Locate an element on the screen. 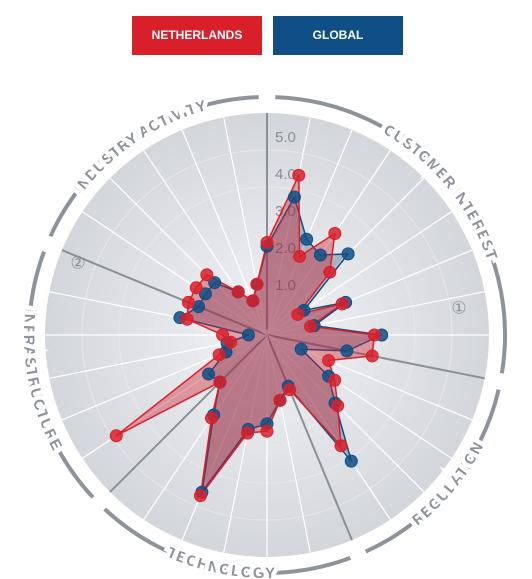 This screenshot has width=532, height=579. legend-label: NETHERLANDS is located at coordinates (197, 35).